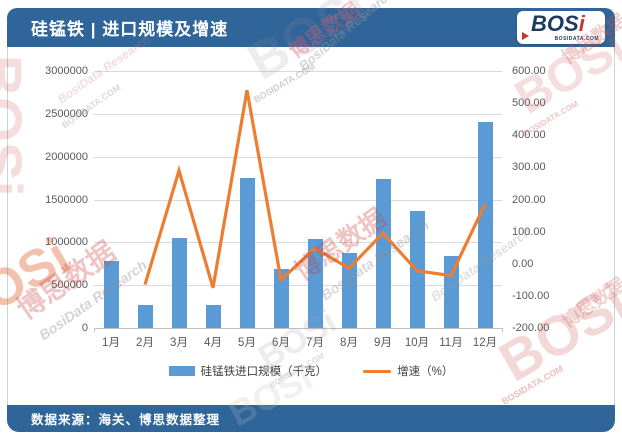 The width and height of the screenshot is (622, 435). Describe the element at coordinates (315, 283) in the screenshot. I see `bar-7月` at that location.